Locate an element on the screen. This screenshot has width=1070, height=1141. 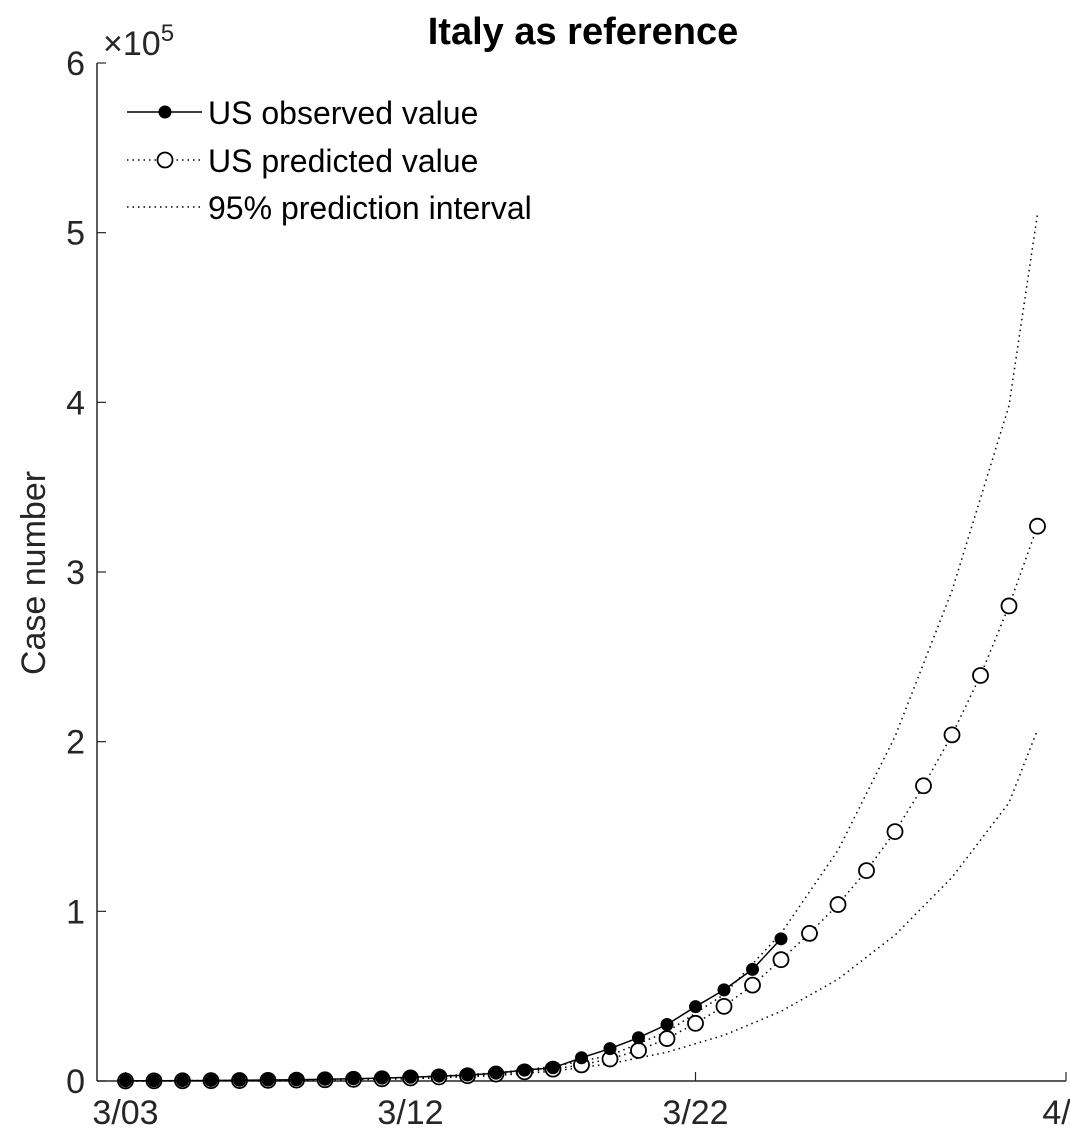
y-tick-label: 0 is located at coordinates (75, 1082).